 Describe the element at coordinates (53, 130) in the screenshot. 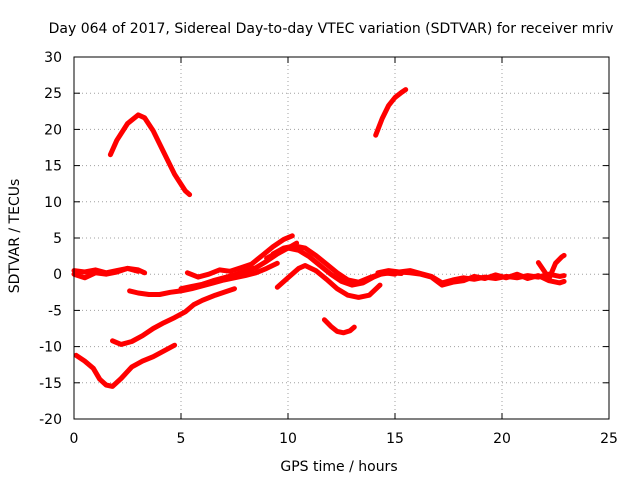

I see `y-tick-label: 20` at that location.